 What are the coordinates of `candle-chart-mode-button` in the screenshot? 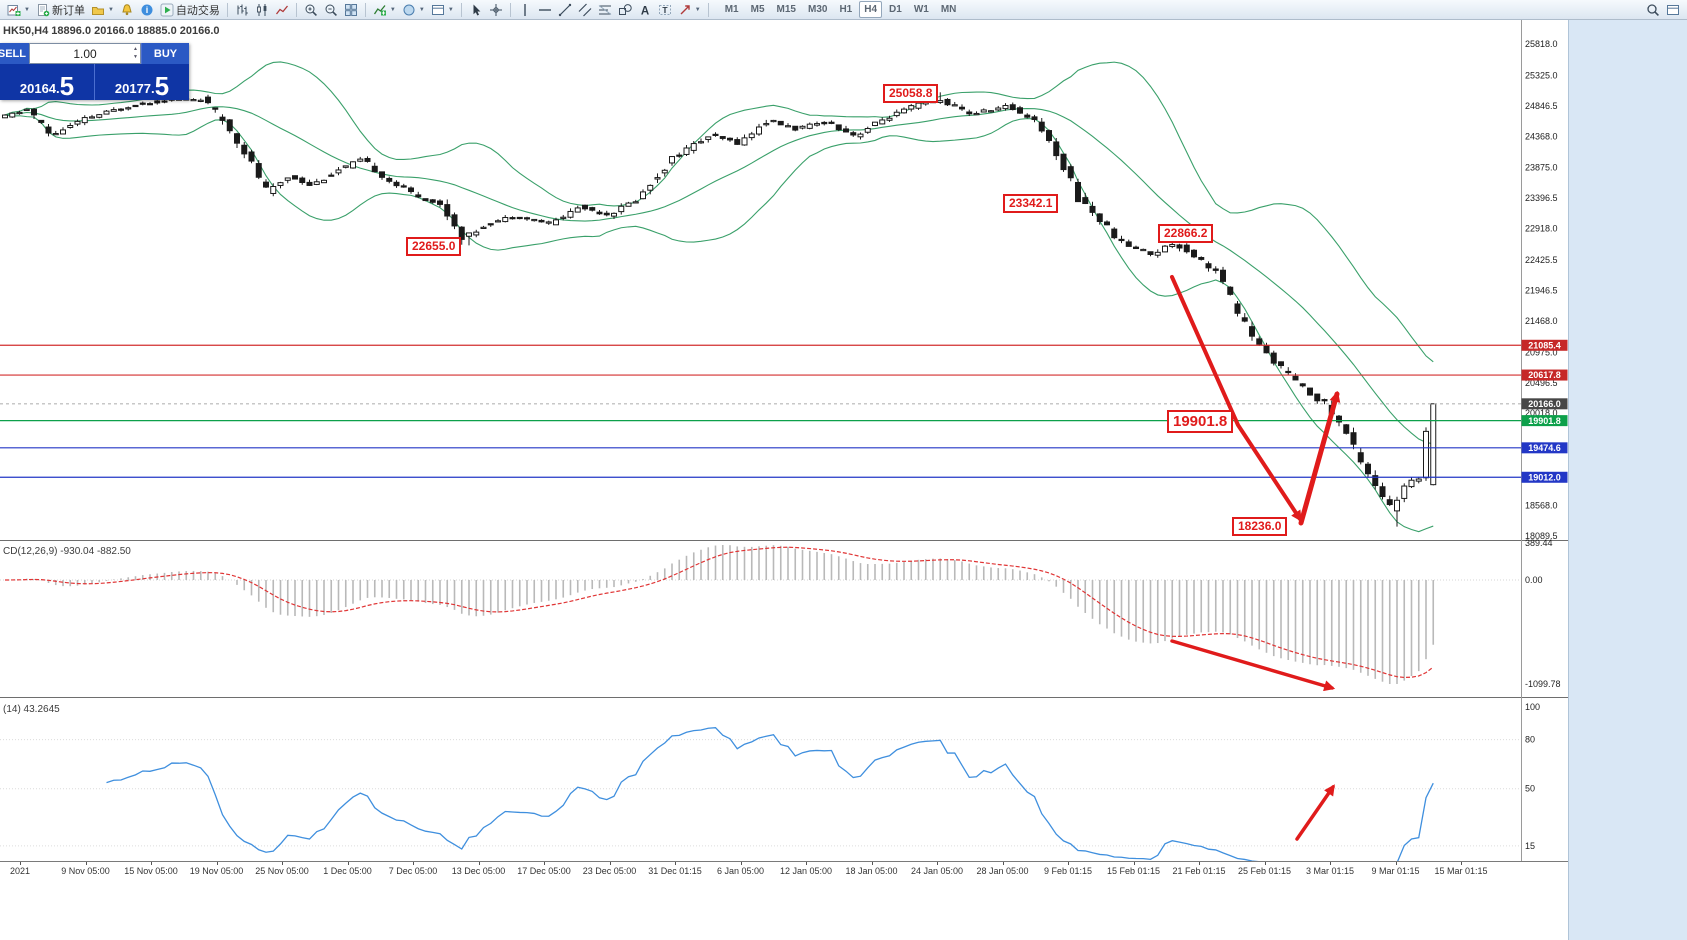 It's located at (262, 10).